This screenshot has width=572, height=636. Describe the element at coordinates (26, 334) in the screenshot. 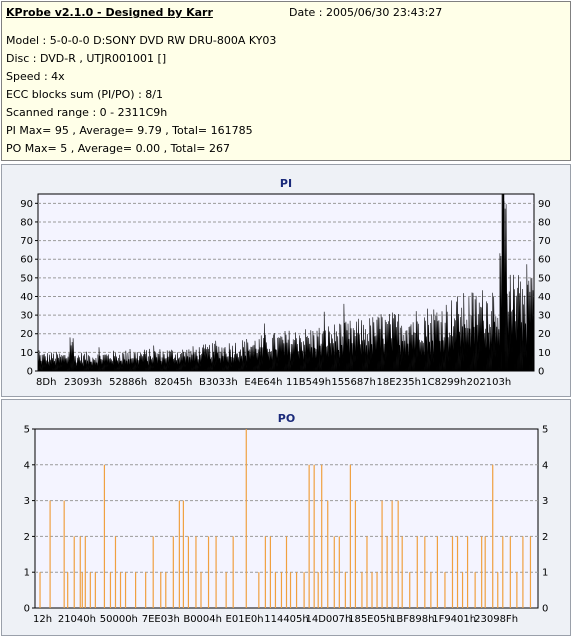

I see `y-tick-label-left: 20` at that location.